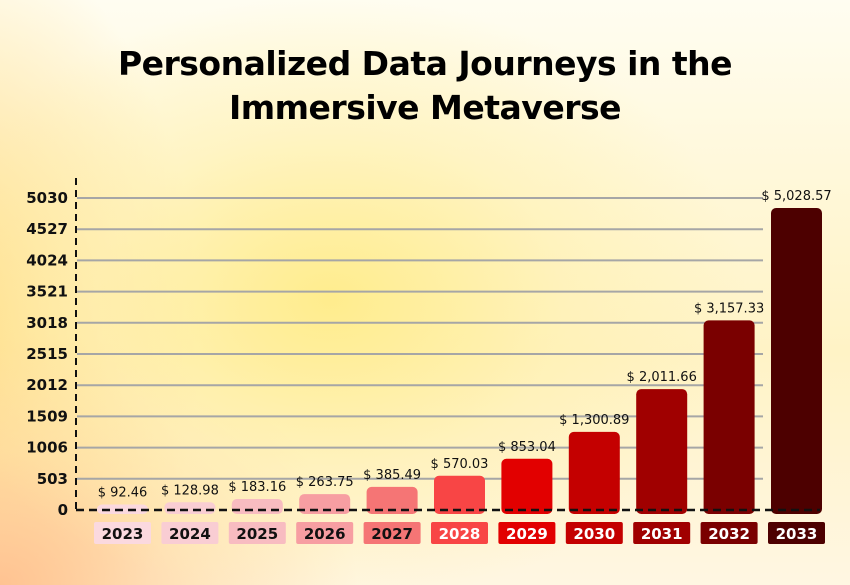 The height and width of the screenshot is (585, 850). I want to click on x-label-box-2026, so click(325, 533).